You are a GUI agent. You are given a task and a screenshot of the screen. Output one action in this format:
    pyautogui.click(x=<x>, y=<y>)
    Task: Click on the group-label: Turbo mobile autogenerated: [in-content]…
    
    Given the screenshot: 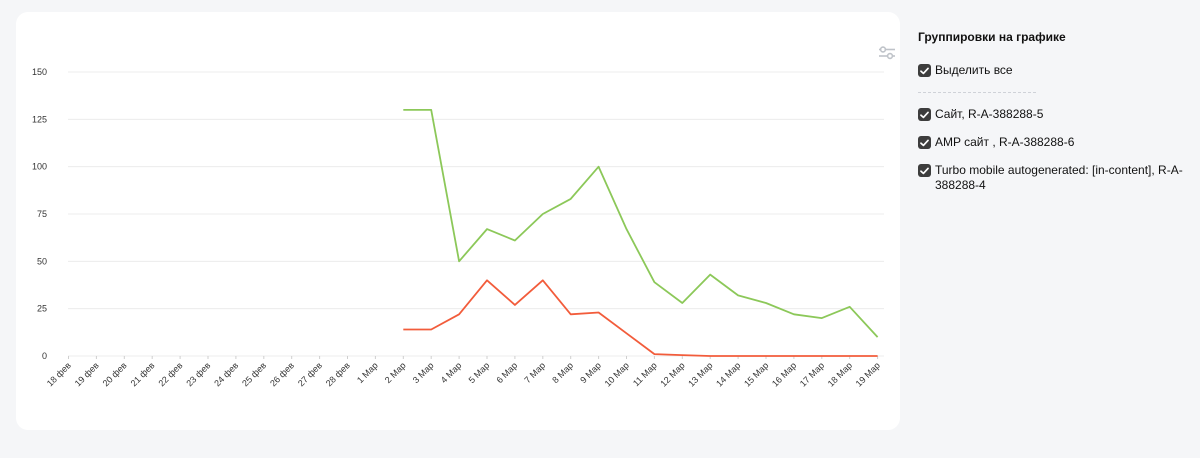 What is the action you would take?
    pyautogui.click(x=1059, y=177)
    